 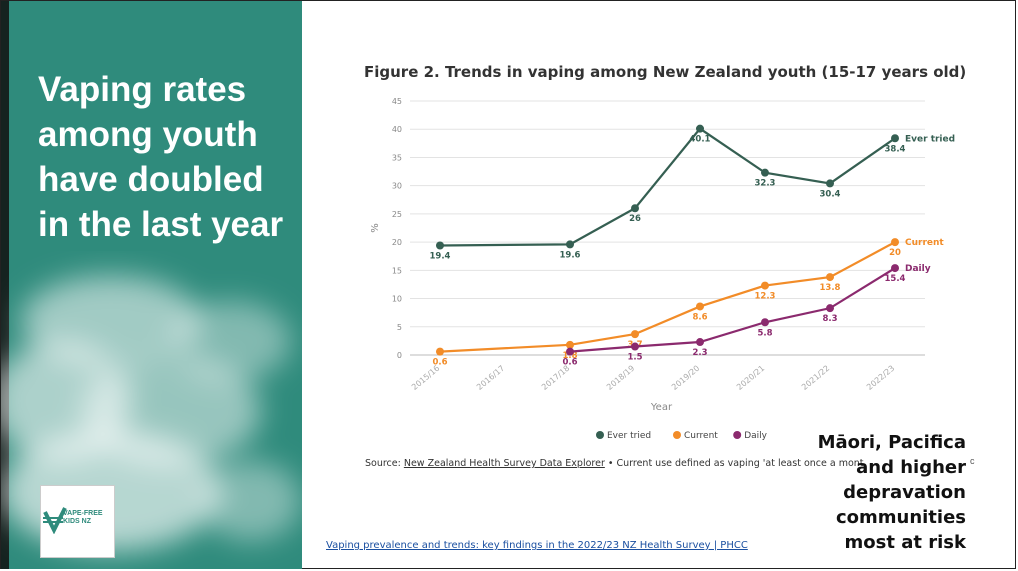 What do you see at coordinates (375, 228) in the screenshot?
I see `y-axis-label: %` at bounding box center [375, 228].